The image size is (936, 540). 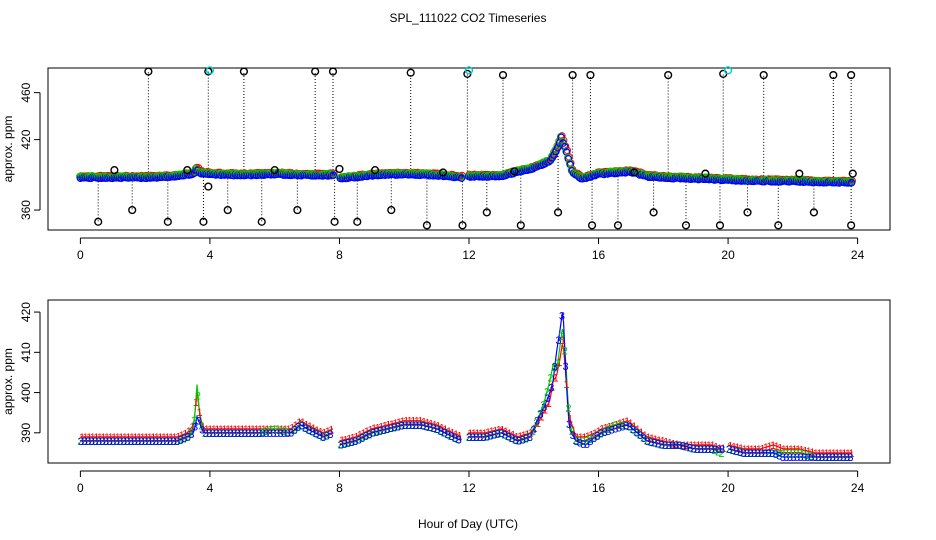 I want to click on x-tick-label: 16, so click(x=599, y=255).